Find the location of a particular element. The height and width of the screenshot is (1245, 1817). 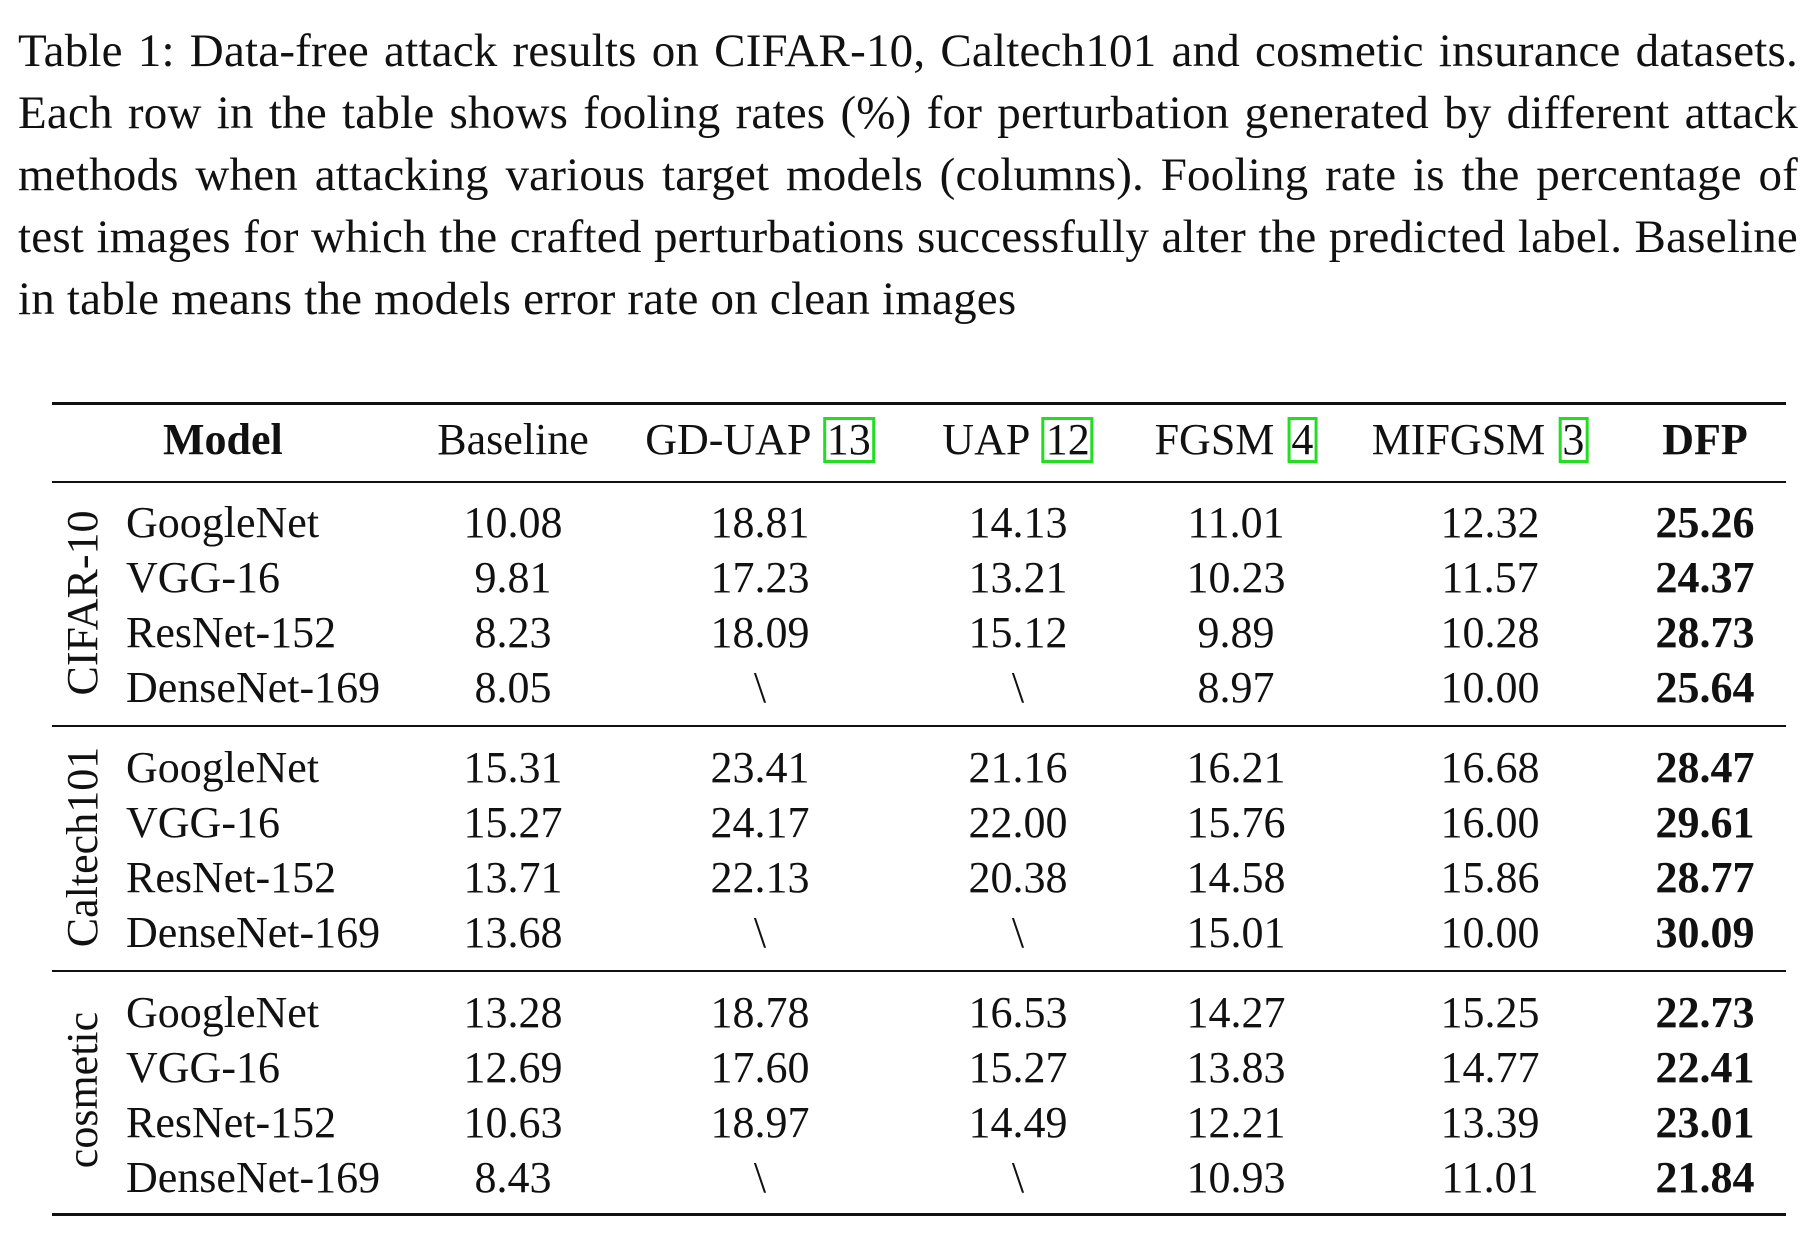

cell-baseline: 12.69 is located at coordinates (513, 1067).